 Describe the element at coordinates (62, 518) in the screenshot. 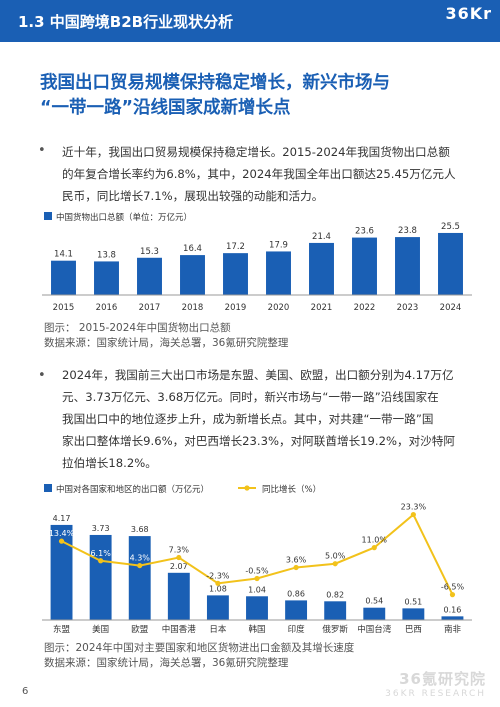

I see `bar-value-label: 4.17` at that location.